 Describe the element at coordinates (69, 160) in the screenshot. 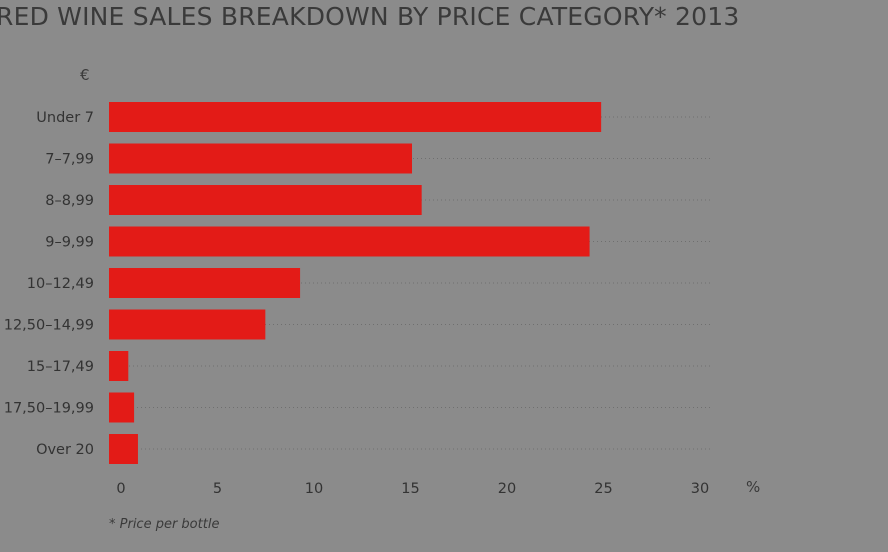

I see `category-label: 7–7,99` at that location.